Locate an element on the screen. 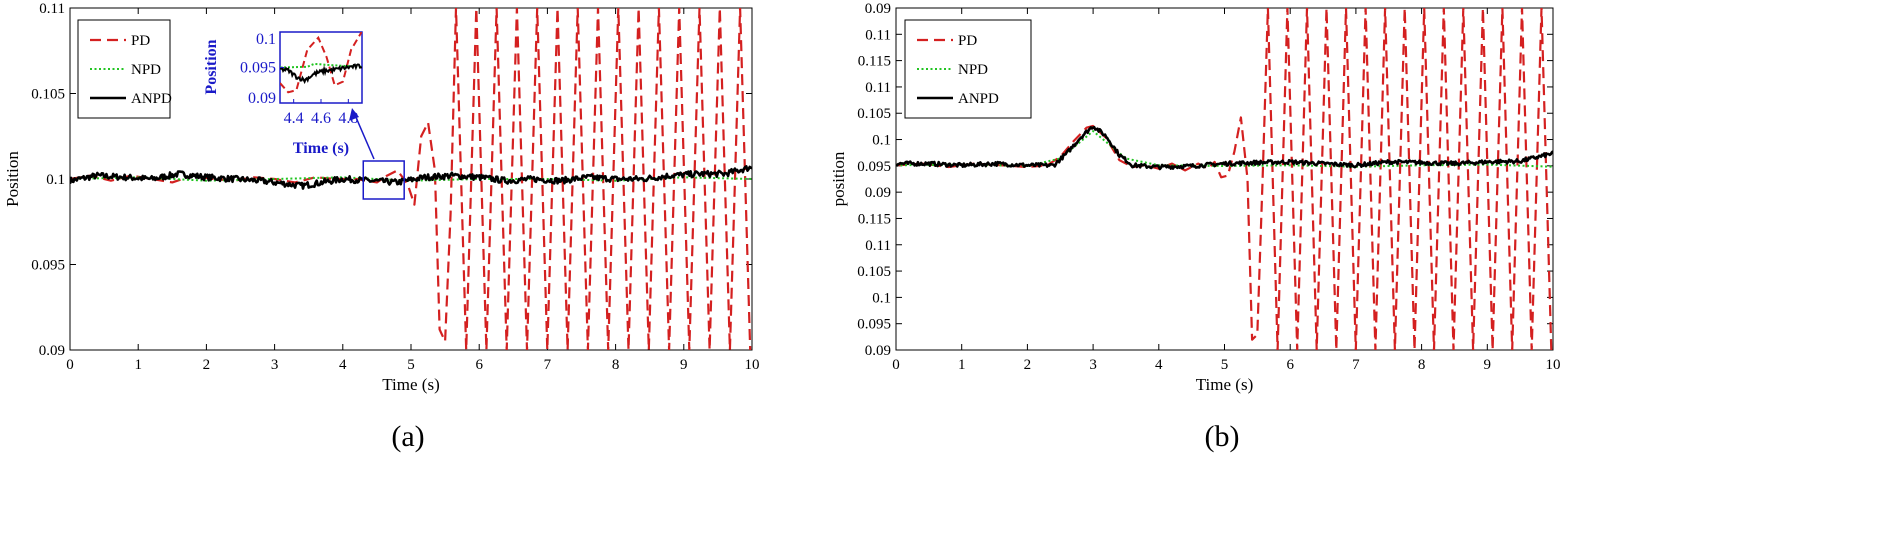 The width and height of the screenshot is (1900, 546). inset-y-tick-label: 0.1 is located at coordinates (266, 39).